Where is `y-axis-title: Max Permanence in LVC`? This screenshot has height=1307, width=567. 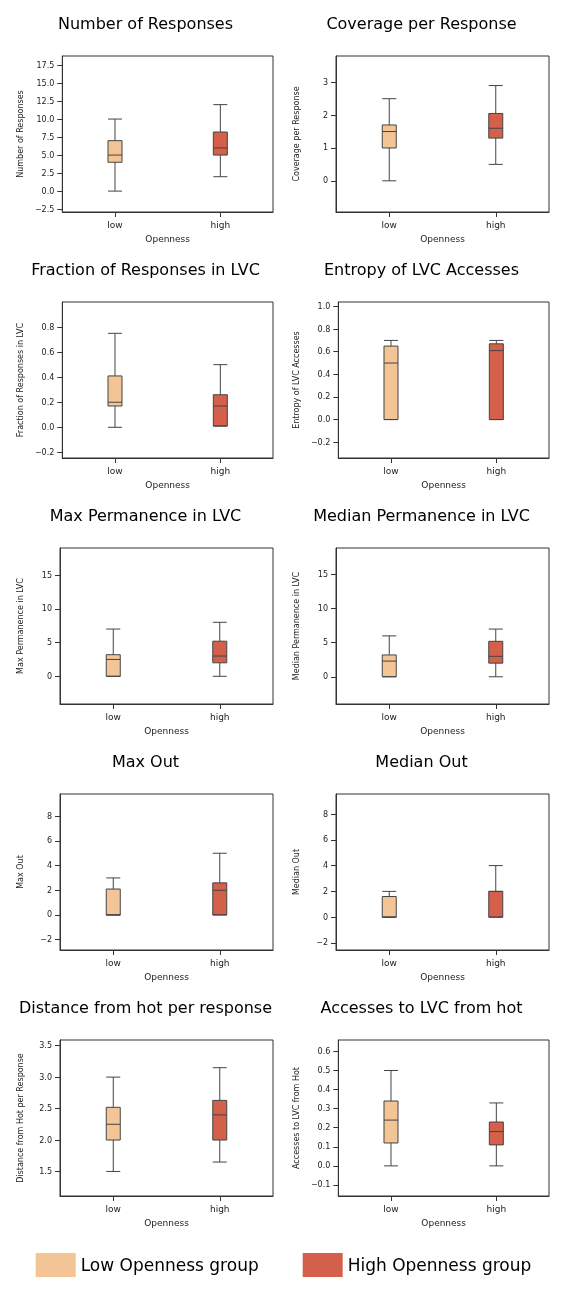 y-axis-title: Max Permanence in LVC is located at coordinates (20, 625).